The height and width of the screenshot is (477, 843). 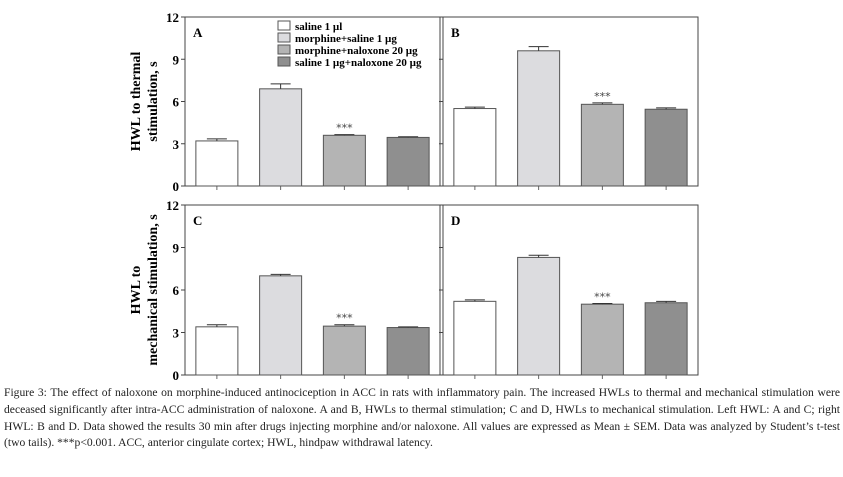 I want to click on panel-label: A, so click(x=198, y=32).